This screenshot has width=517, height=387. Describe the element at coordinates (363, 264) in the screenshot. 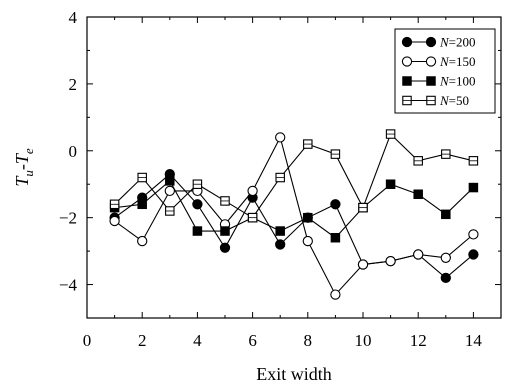

I see `point-n150-x10` at that location.